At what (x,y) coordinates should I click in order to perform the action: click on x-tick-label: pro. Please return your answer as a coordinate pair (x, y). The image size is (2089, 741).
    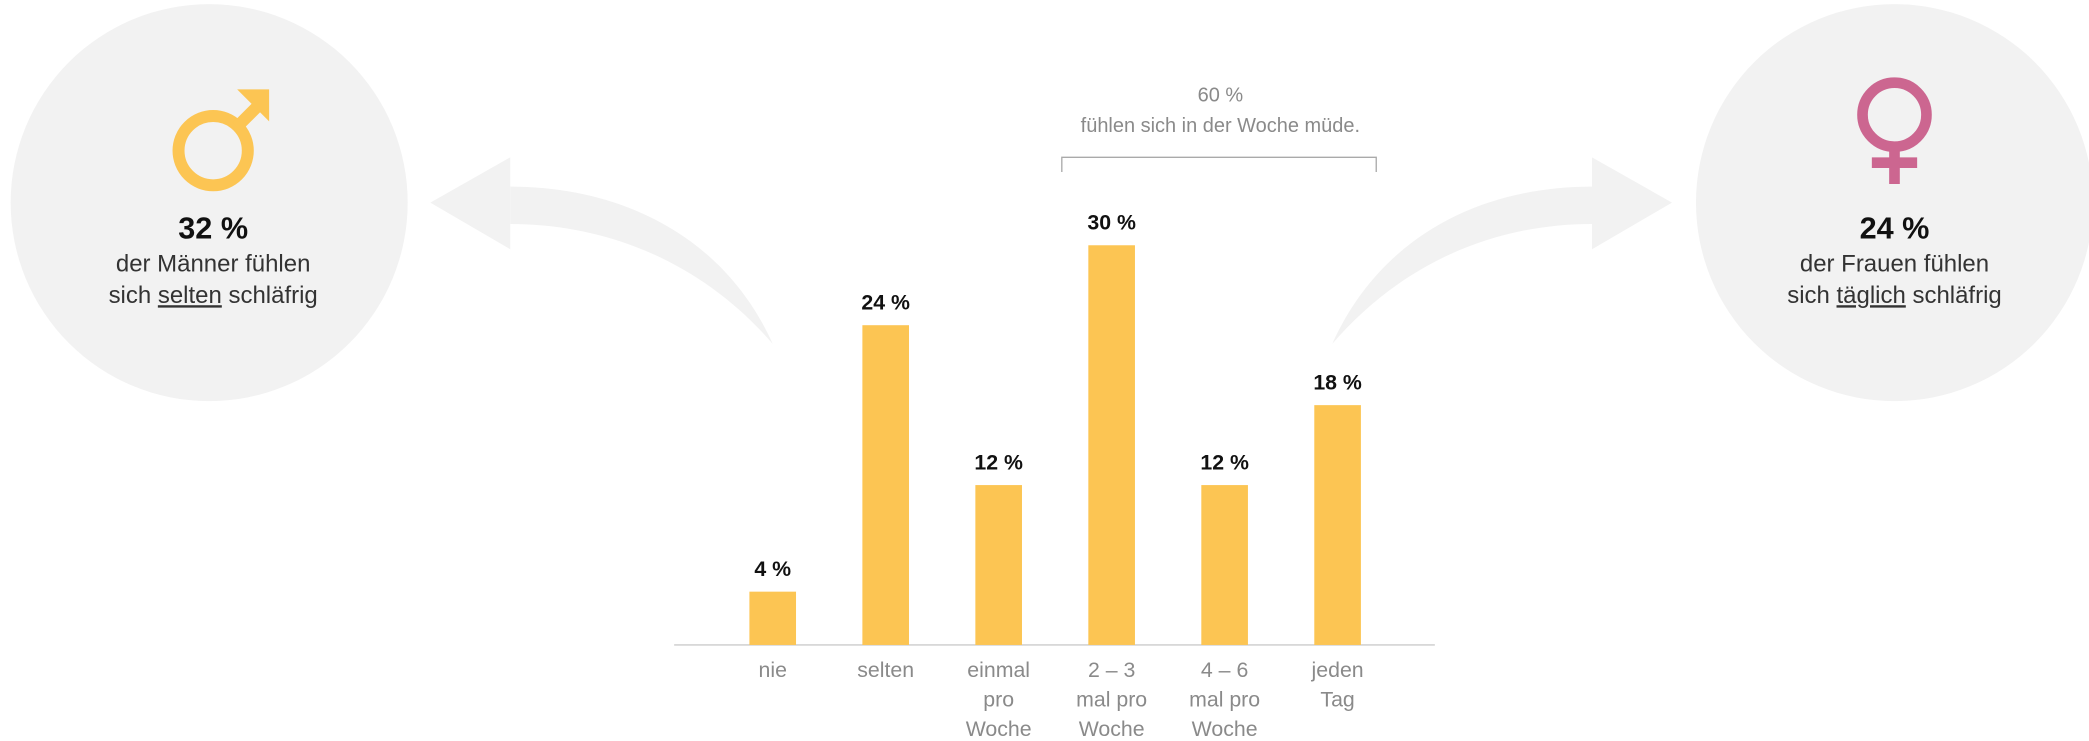
    Looking at the image, I should click on (998, 700).